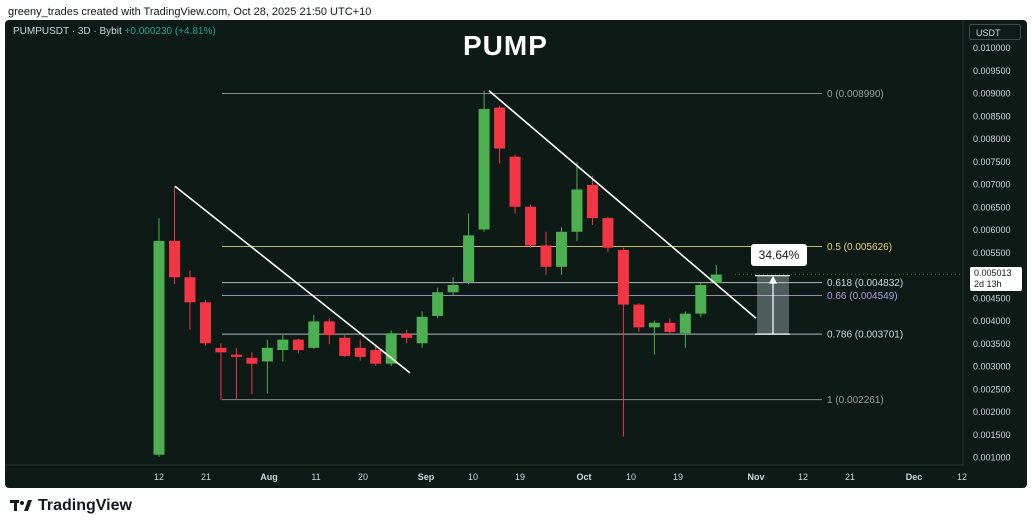  What do you see at coordinates (363, 477) in the screenshot?
I see `x-axis-tick-label: 20` at bounding box center [363, 477].